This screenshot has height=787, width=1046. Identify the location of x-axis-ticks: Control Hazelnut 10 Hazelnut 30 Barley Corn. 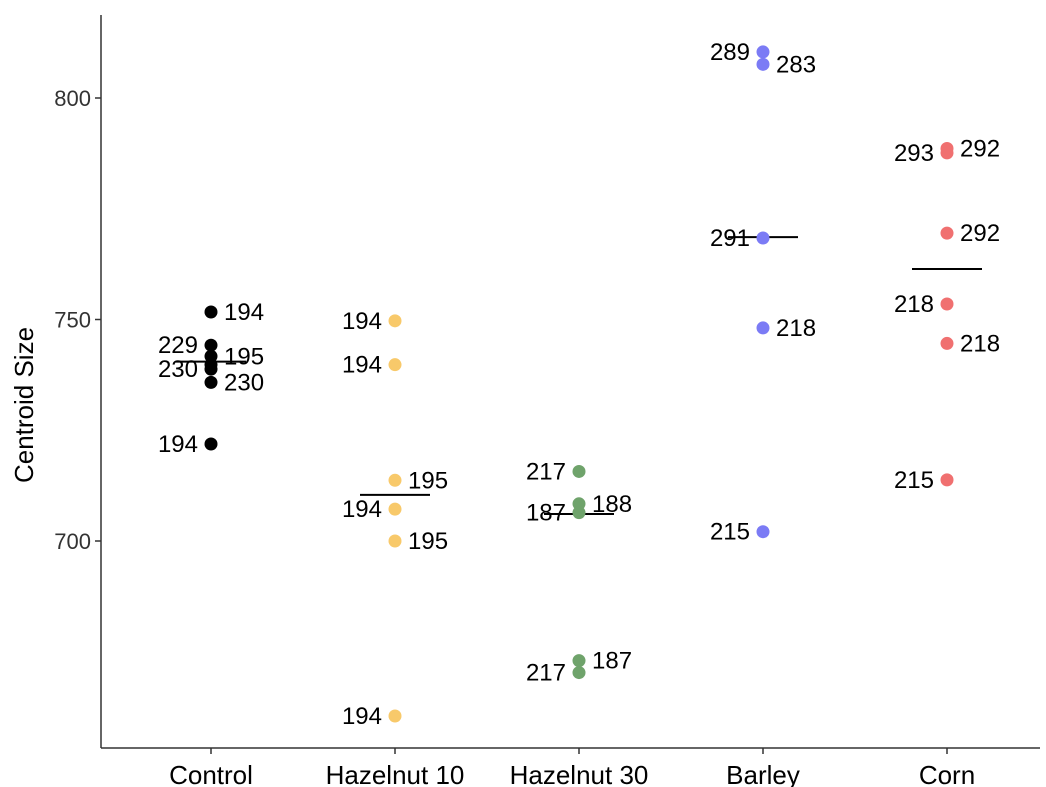
(572, 767).